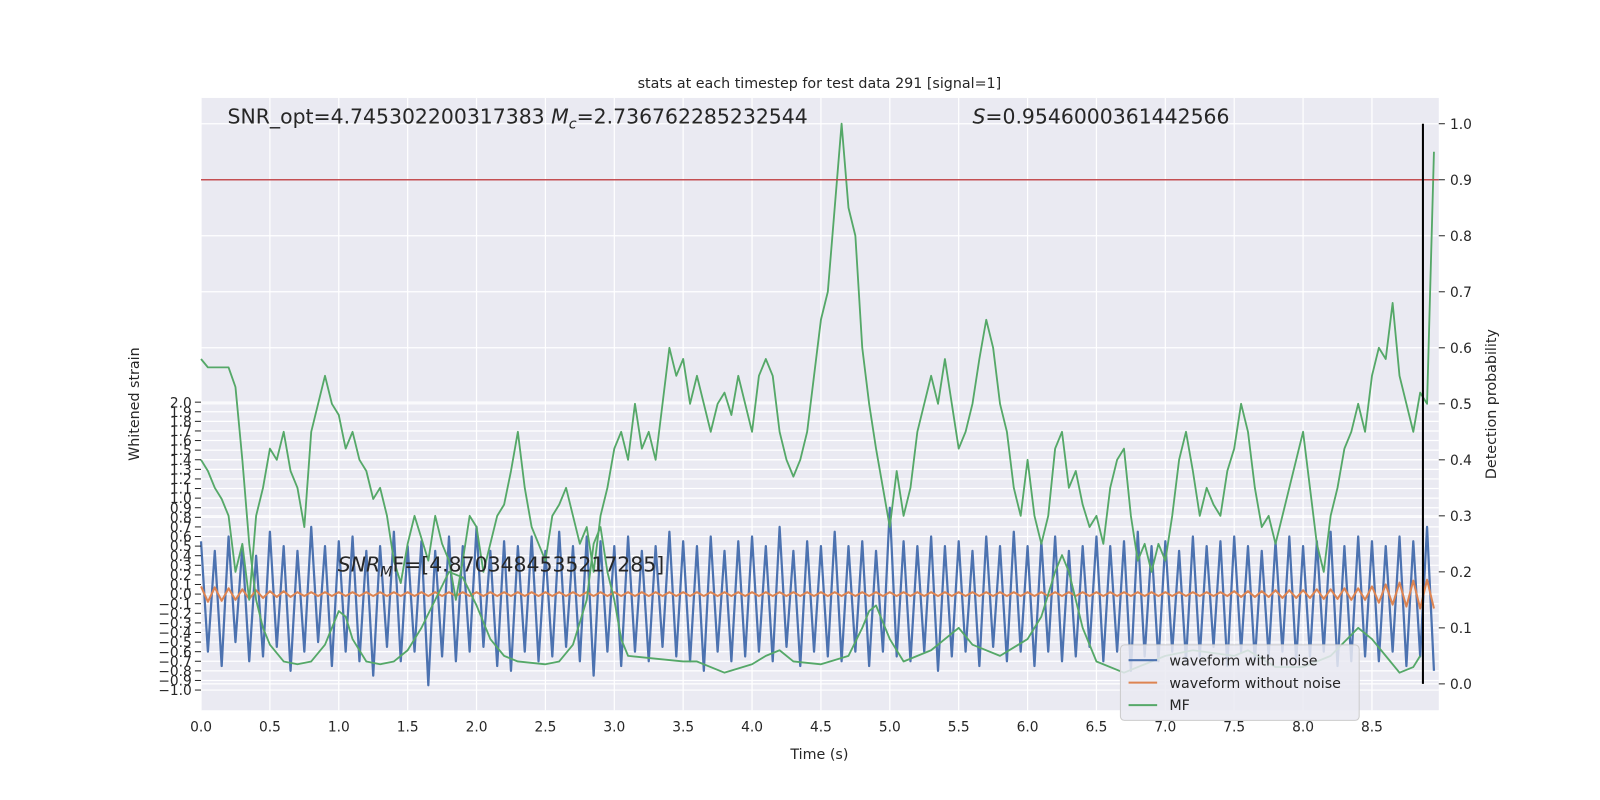 This screenshot has height=800, width=1600. Describe the element at coordinates (181, 499) in the screenshot. I see `y-tick-label: 1.0` at that location.